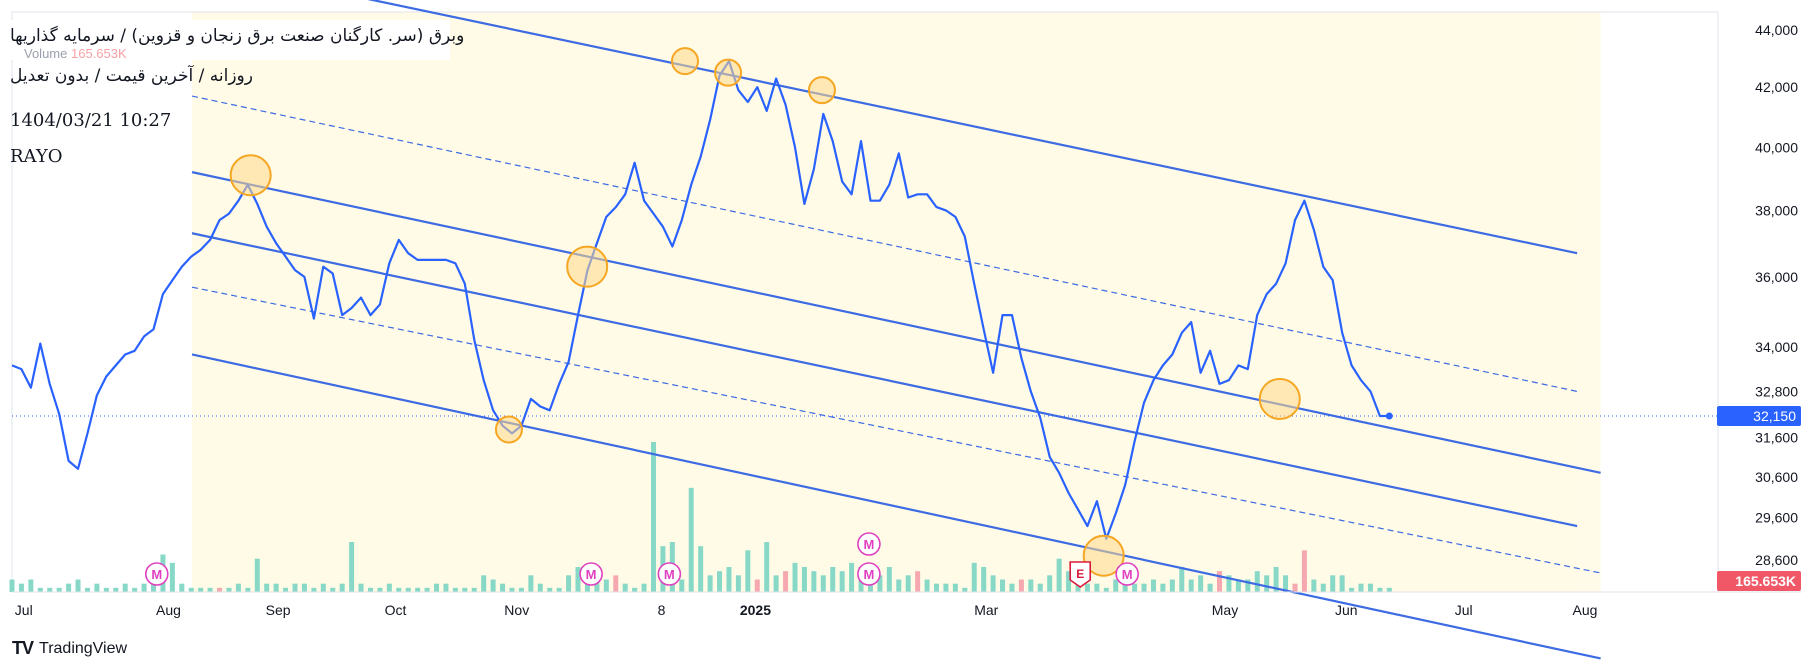 The width and height of the screenshot is (1816, 670). Describe the element at coordinates (1765, 581) in the screenshot. I see `volume-badge-label: 165.653K` at that location.